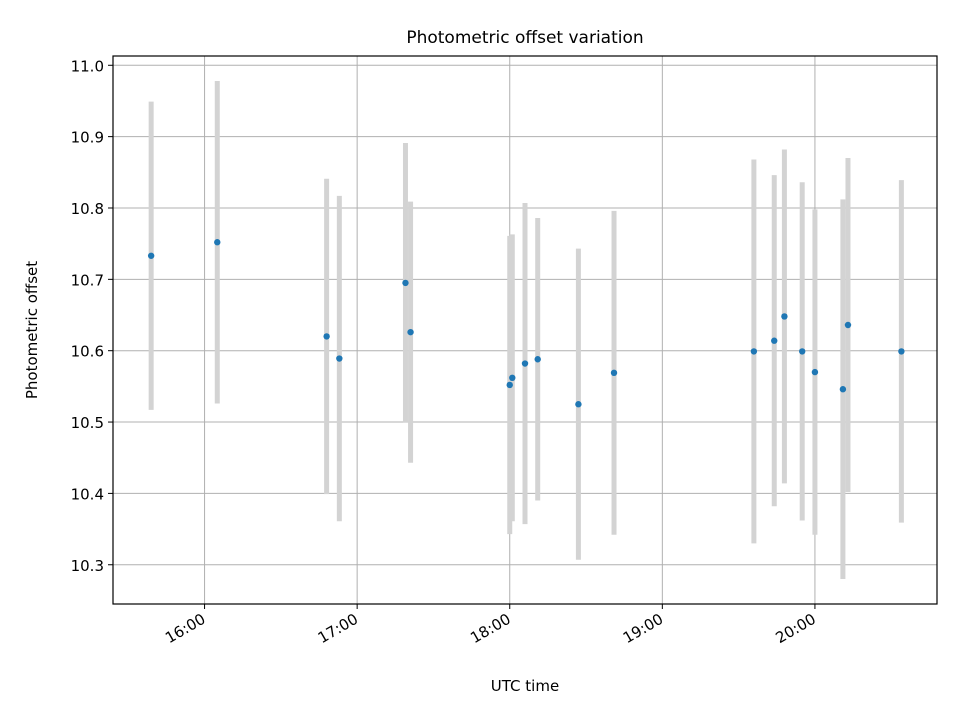  I want to click on y-tick-label: 10.9, so click(87, 138).